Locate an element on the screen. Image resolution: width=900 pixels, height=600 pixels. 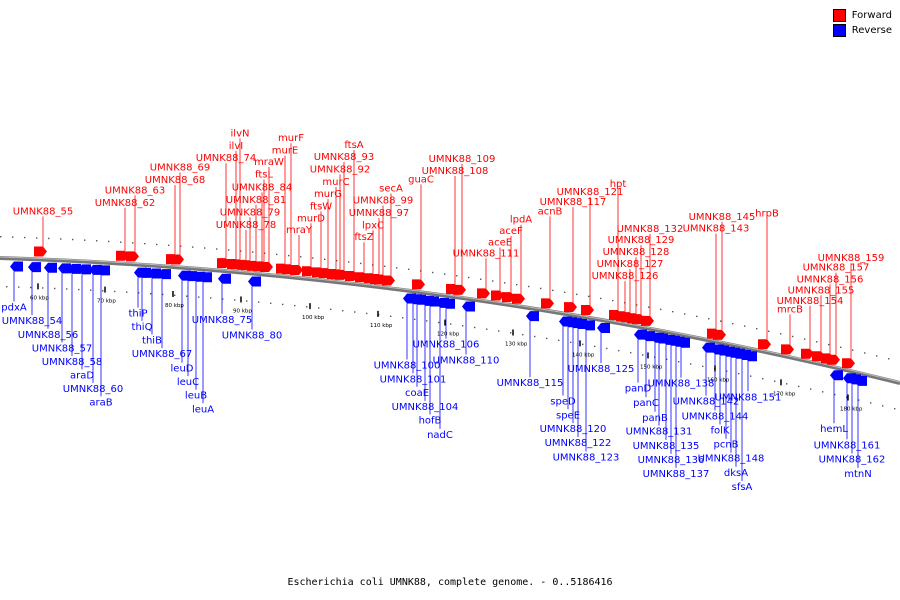
gene-label-UMNK88_145: UMNK88_145 is located at coordinates (722, 217).